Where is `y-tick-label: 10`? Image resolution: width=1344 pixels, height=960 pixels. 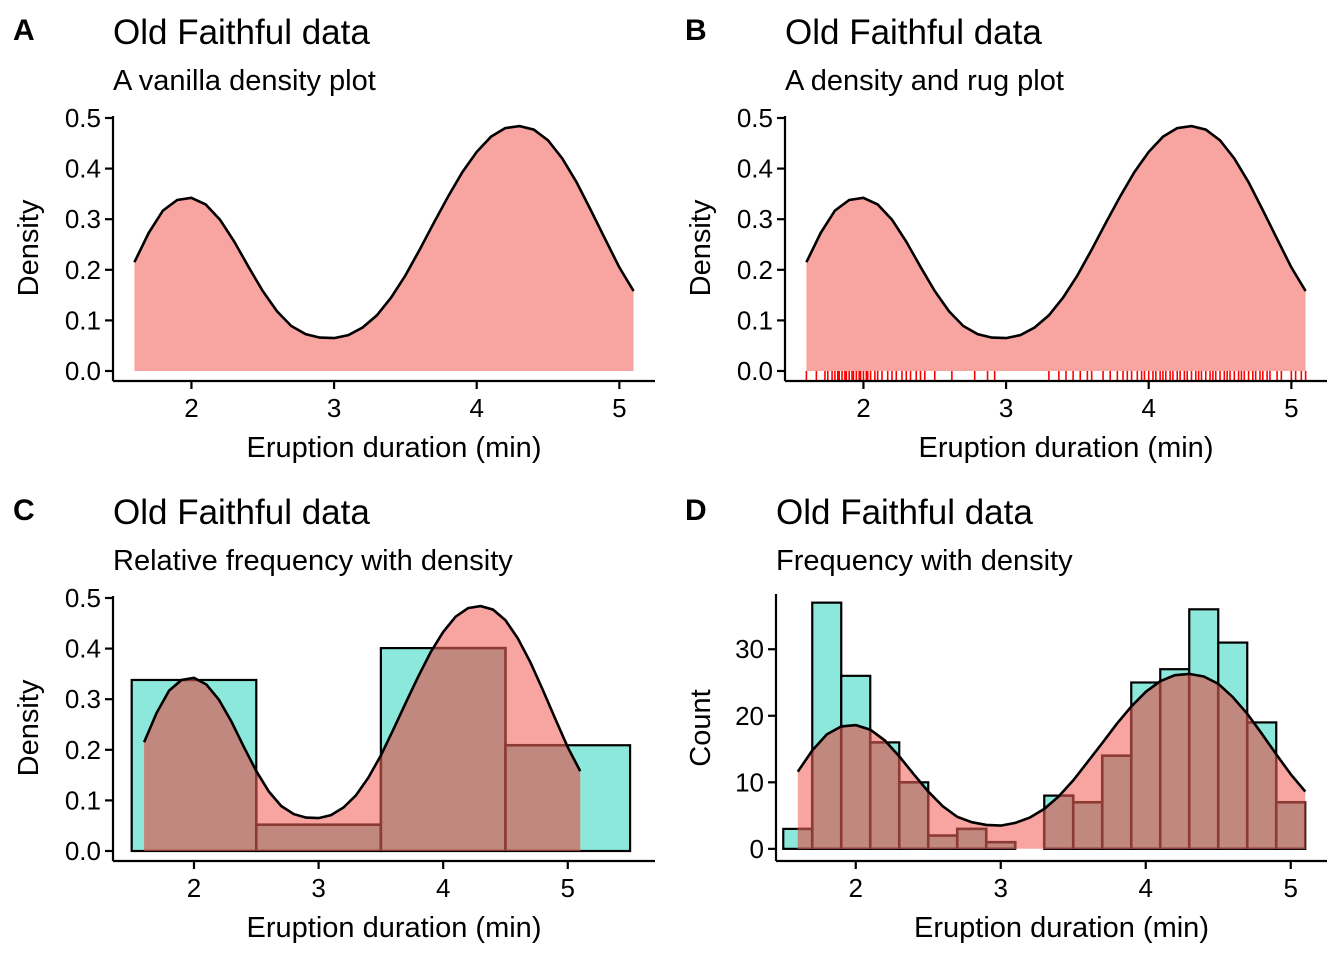
y-tick-label: 10 is located at coordinates (749, 782).